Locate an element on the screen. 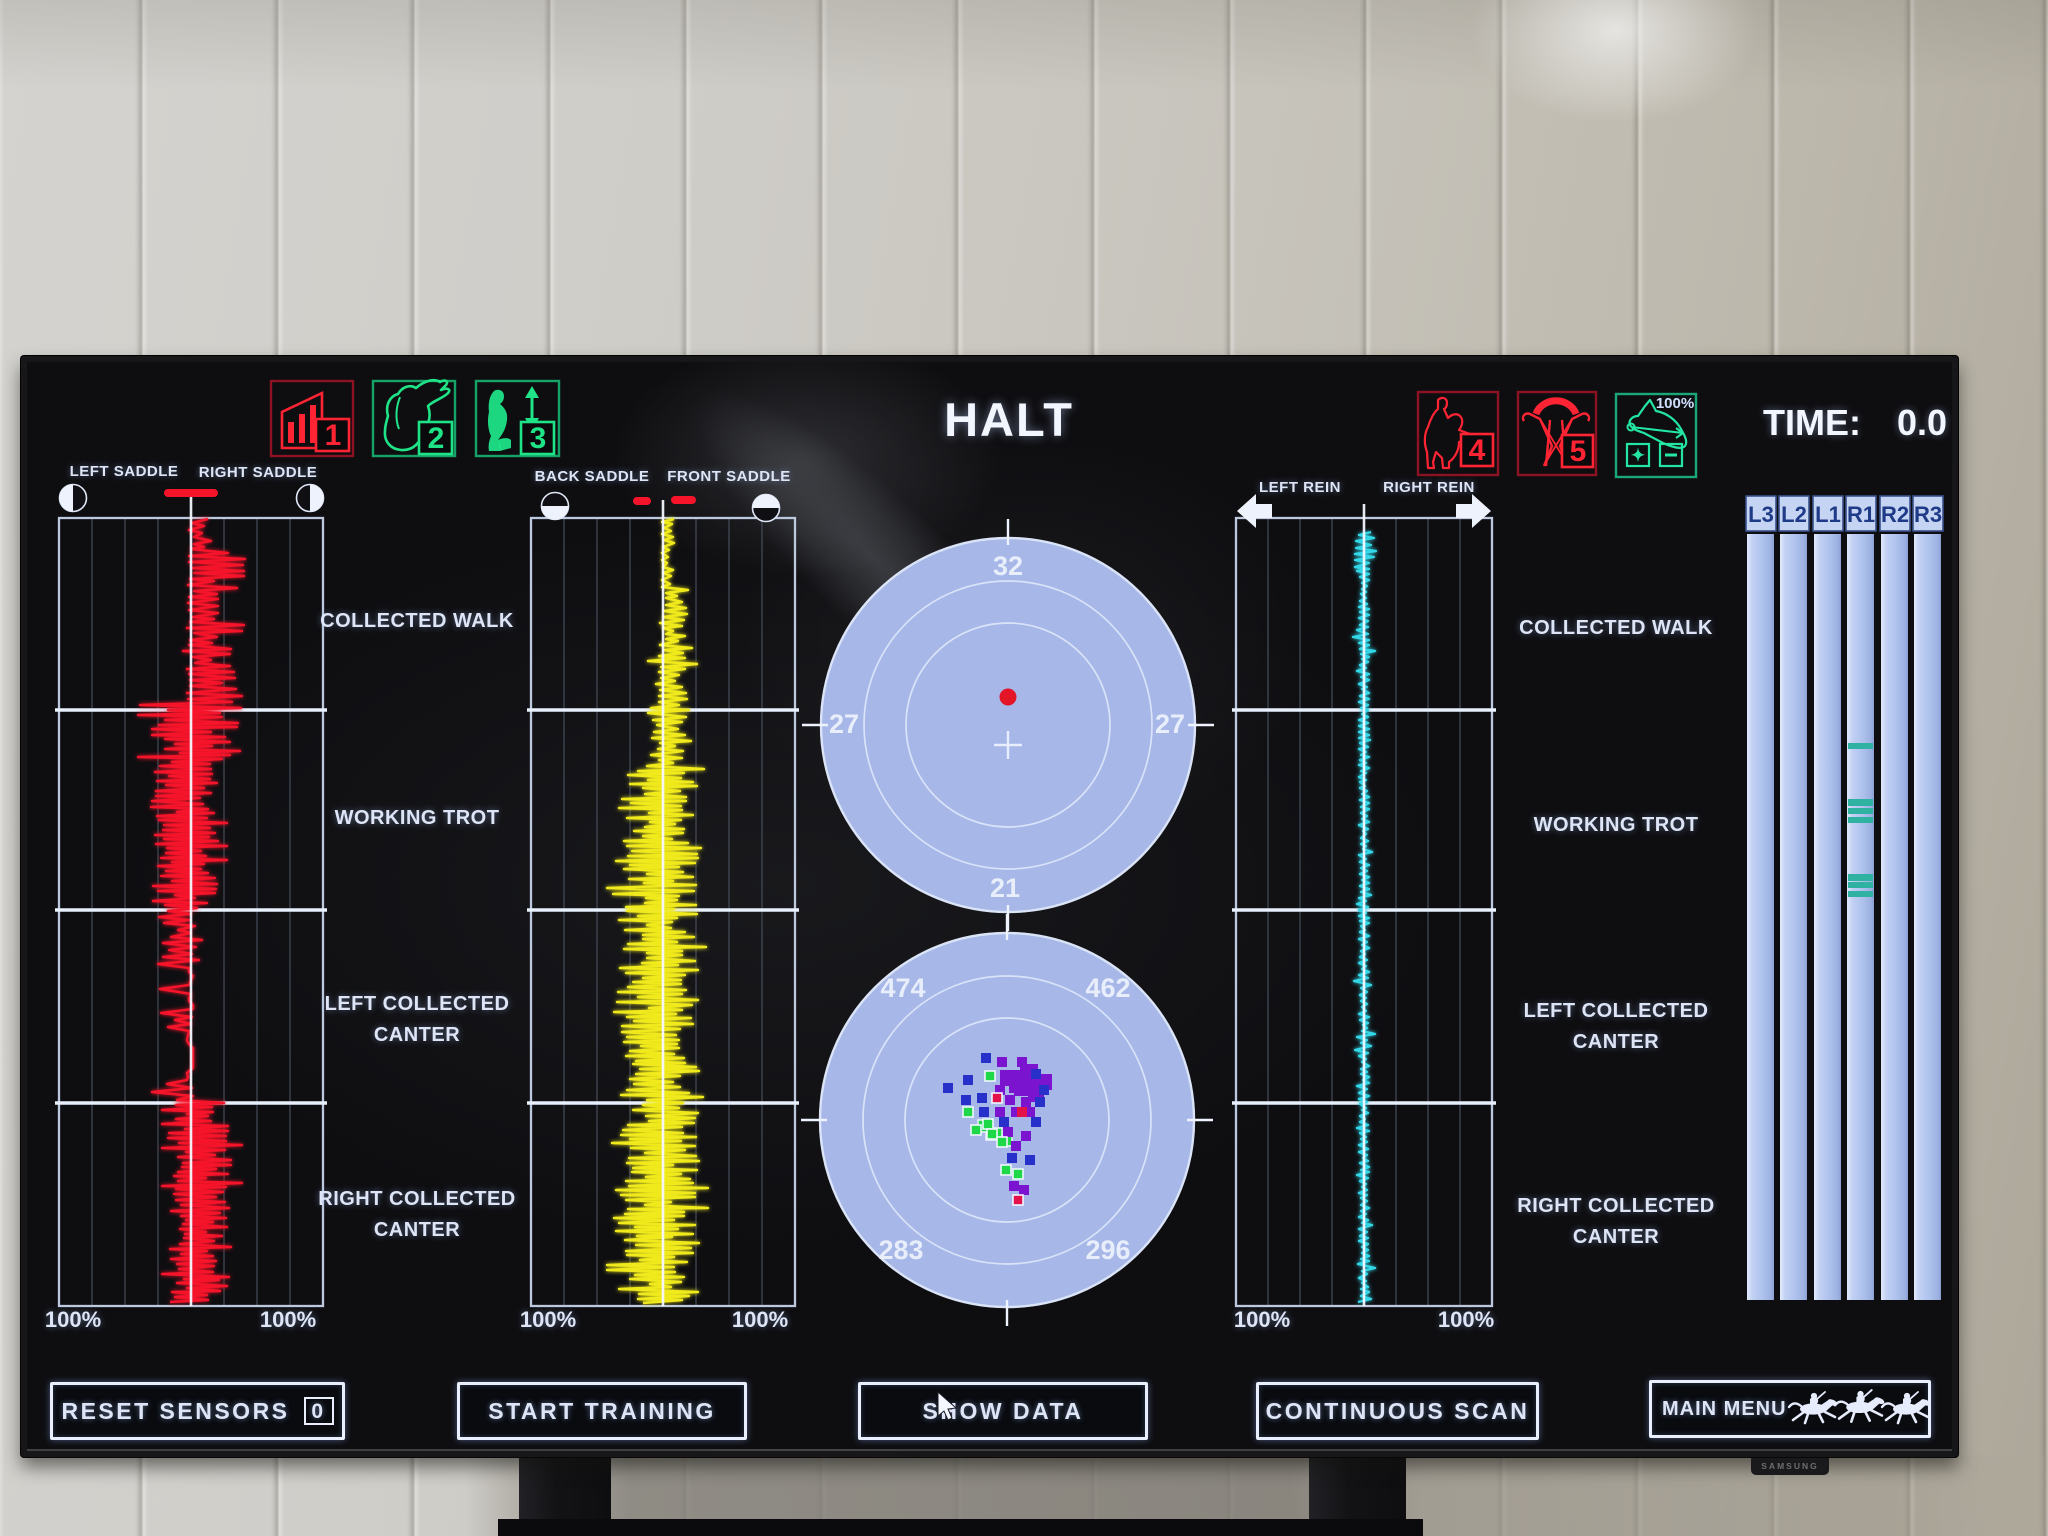 Image resolution: width=2048 pixels, height=1536 pixels. svg-text: 296 is located at coordinates (1107, 1250).